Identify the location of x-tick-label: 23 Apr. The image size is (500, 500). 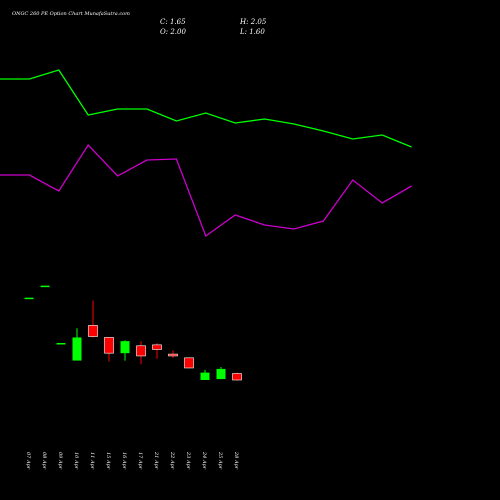
(188, 460).